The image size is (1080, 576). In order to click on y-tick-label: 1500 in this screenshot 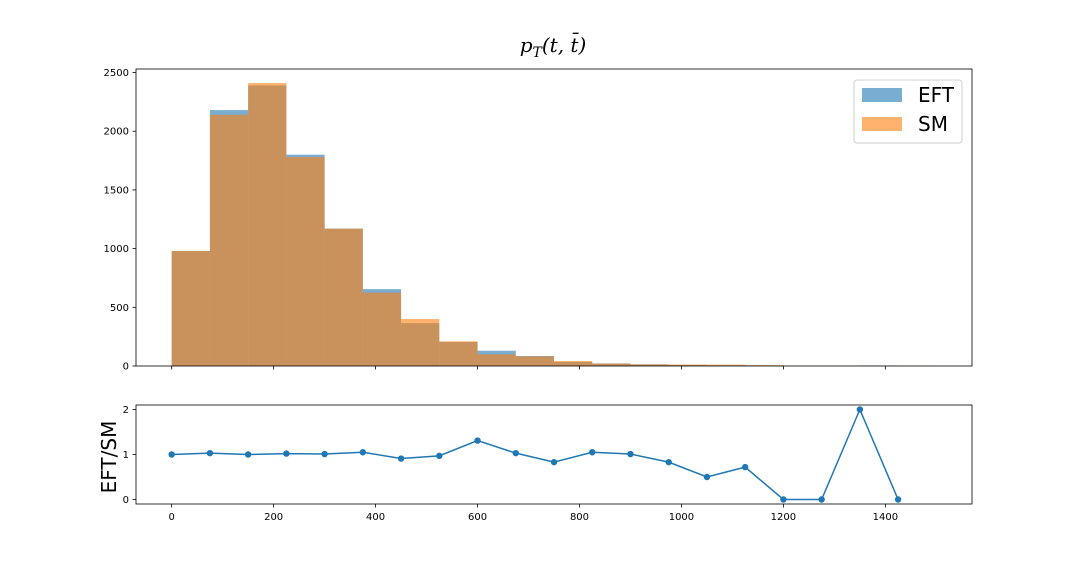, I will do `click(116, 190)`.